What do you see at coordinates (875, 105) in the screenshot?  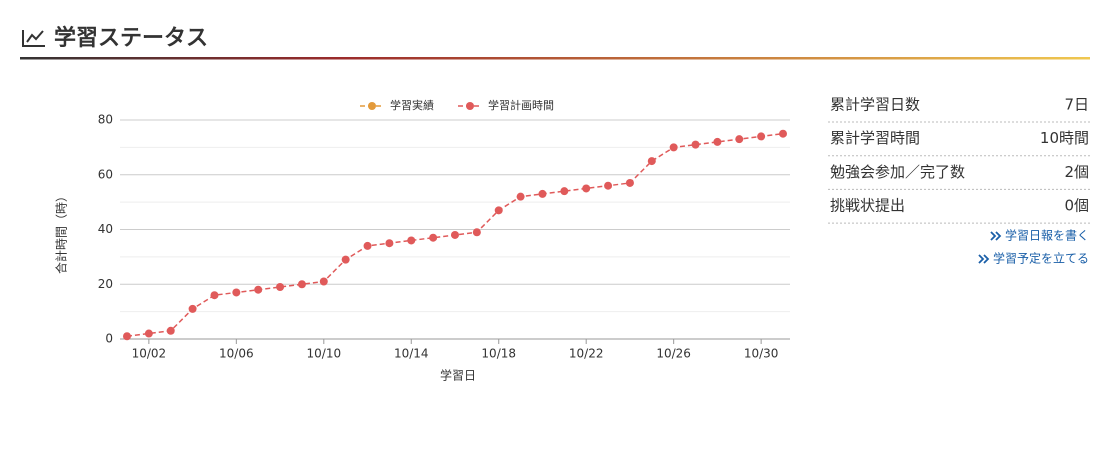 I see `stat-label: 累計学習日数` at bounding box center [875, 105].